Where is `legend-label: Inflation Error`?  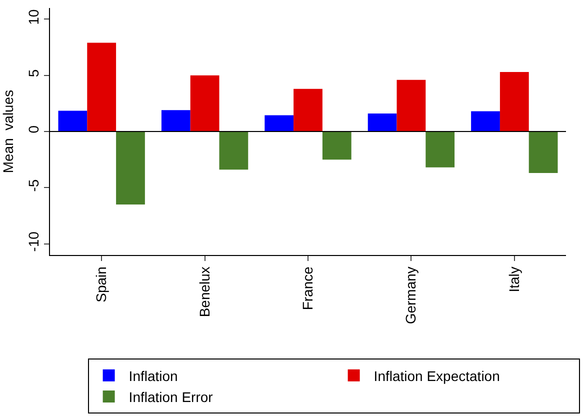 legend-label: Inflation Error is located at coordinates (171, 397).